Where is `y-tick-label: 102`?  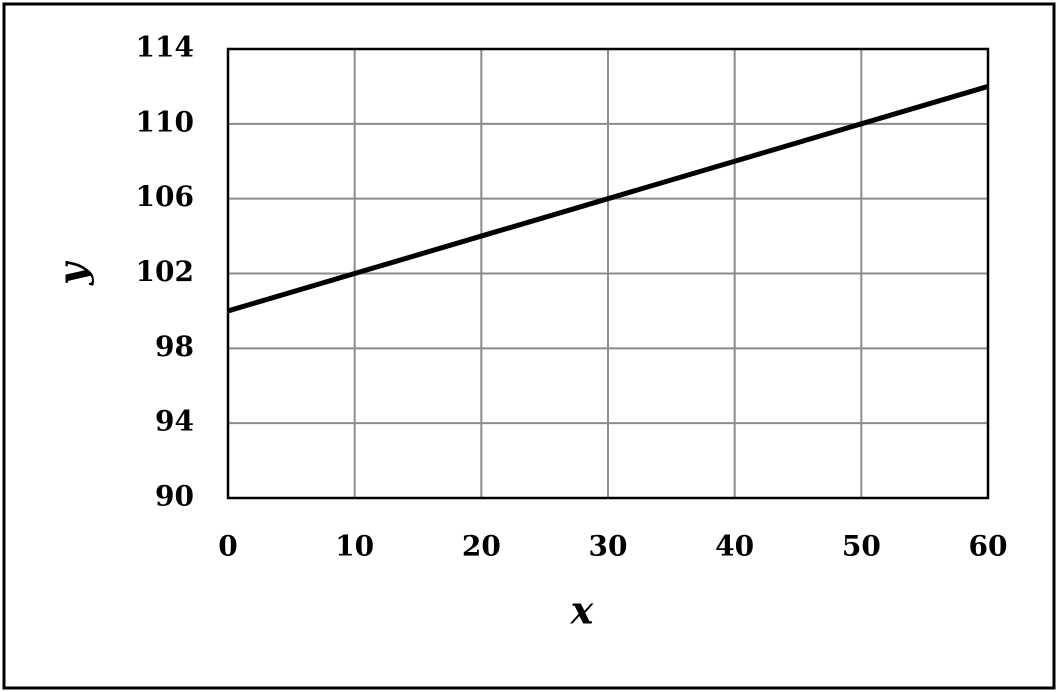
y-tick-label: 102 is located at coordinates (165, 271).